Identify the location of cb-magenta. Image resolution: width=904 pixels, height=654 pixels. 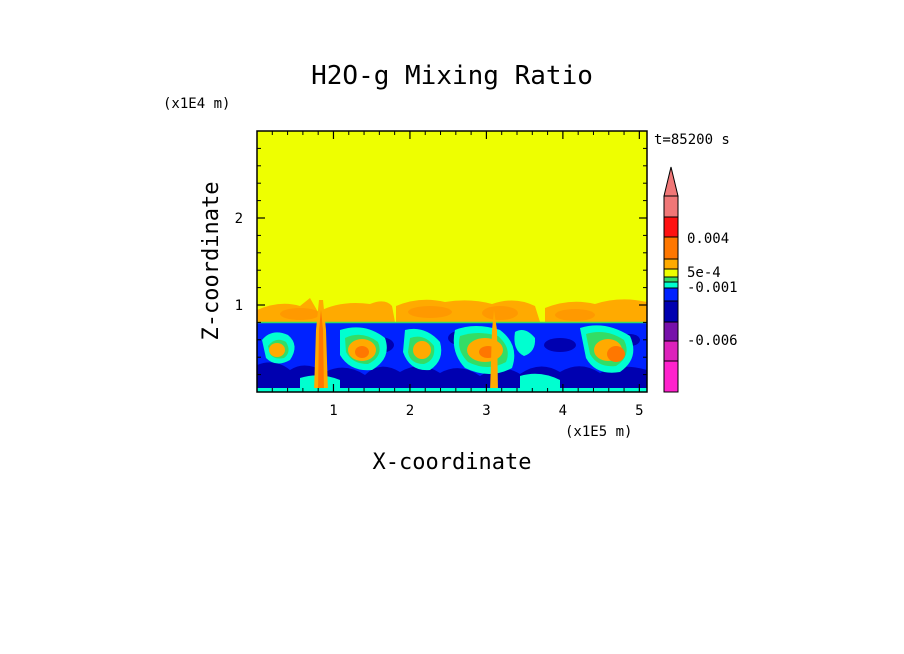
(671, 351).